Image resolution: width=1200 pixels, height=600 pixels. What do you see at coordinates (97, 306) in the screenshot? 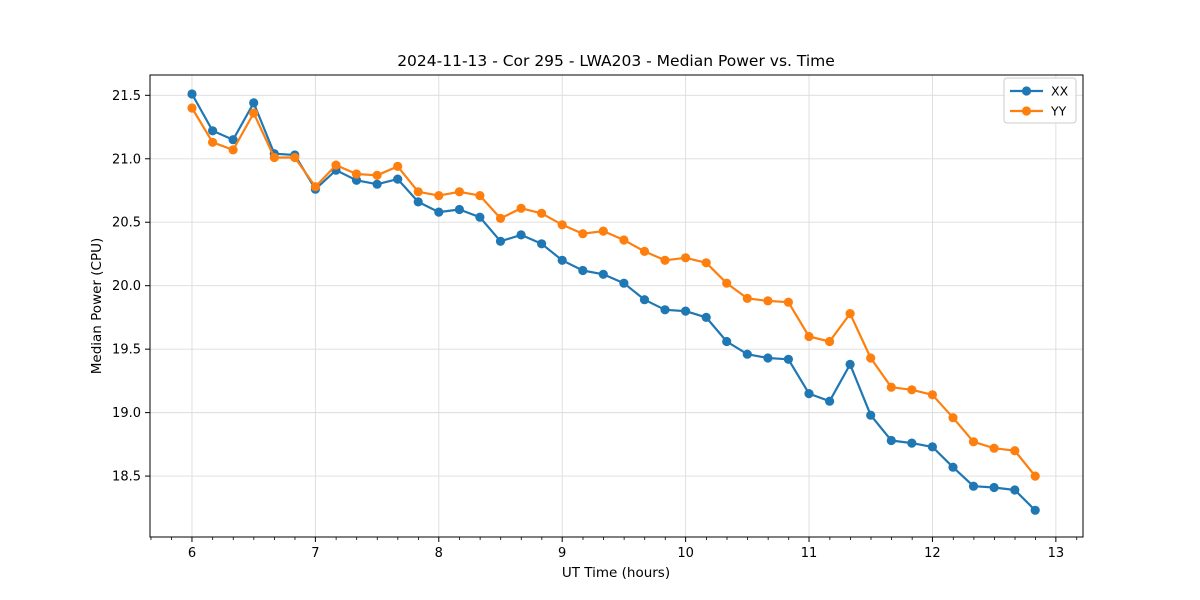
I see `y-axis-title: Median Power (CPU)` at bounding box center [97, 306].